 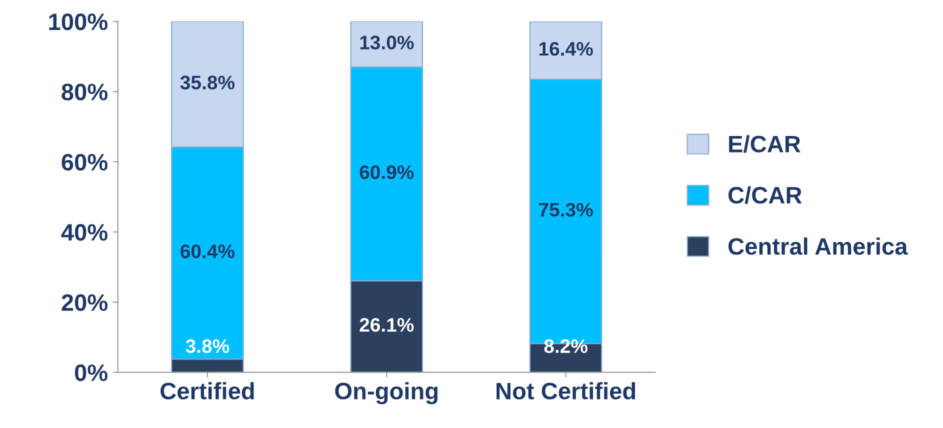 I want to click on legend-label: C/CAR, so click(x=765, y=195).